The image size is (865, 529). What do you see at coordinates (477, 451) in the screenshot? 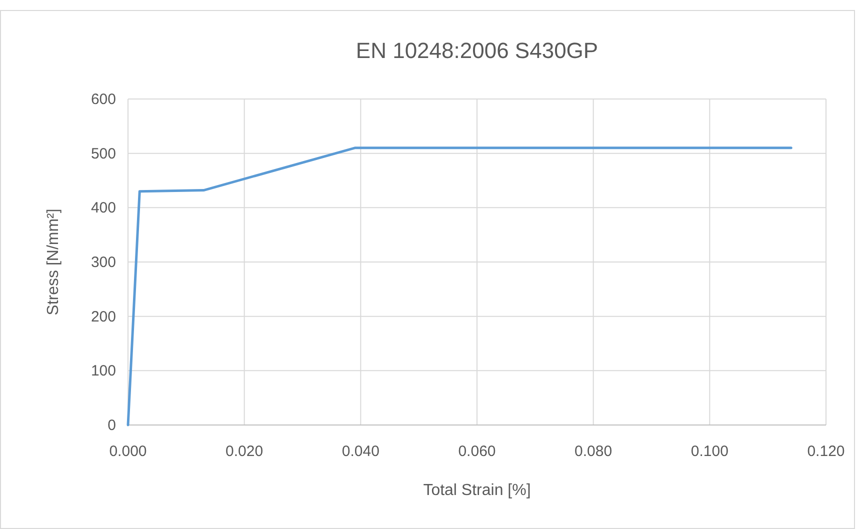
I see `x-tick-label: 0.060` at bounding box center [477, 451].